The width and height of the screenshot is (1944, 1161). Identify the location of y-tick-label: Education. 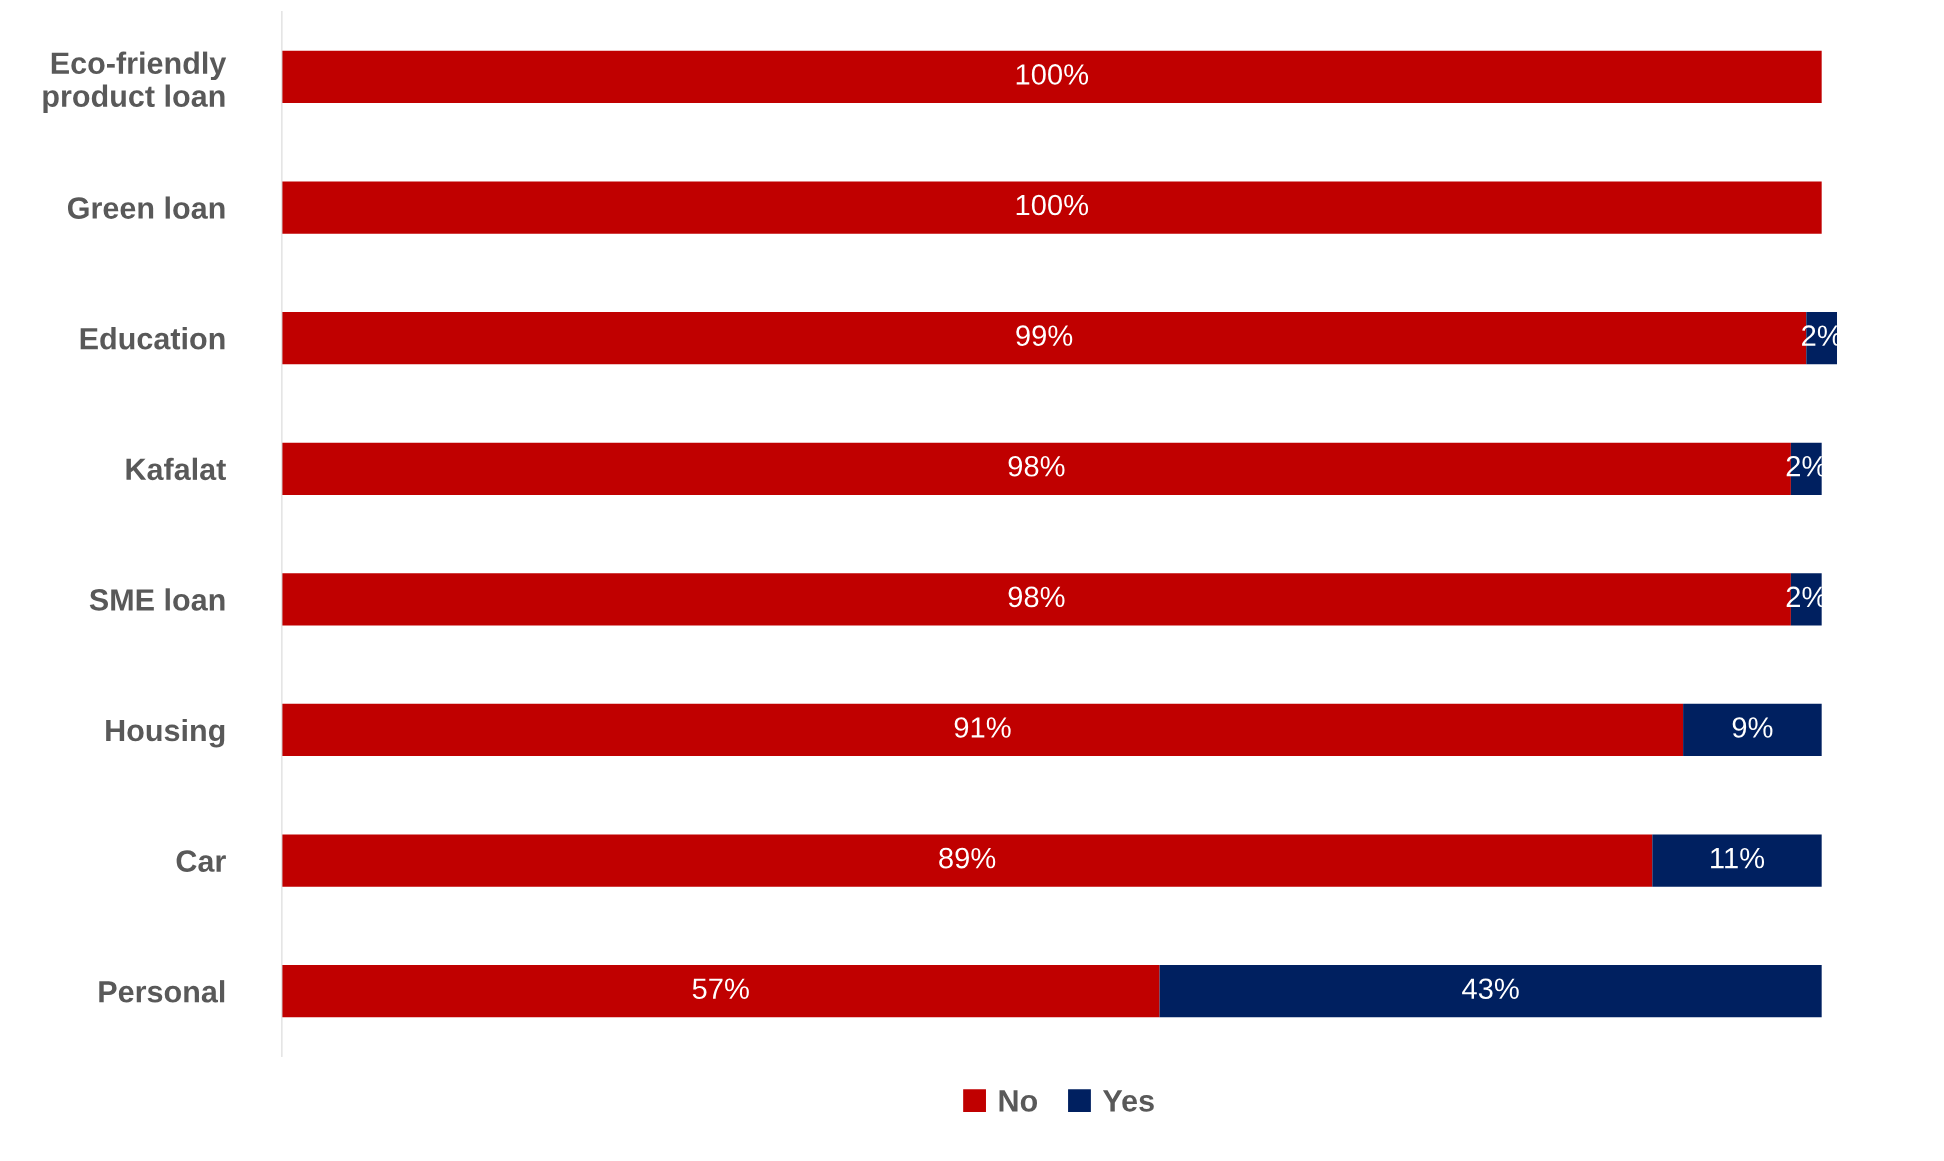
(152, 338).